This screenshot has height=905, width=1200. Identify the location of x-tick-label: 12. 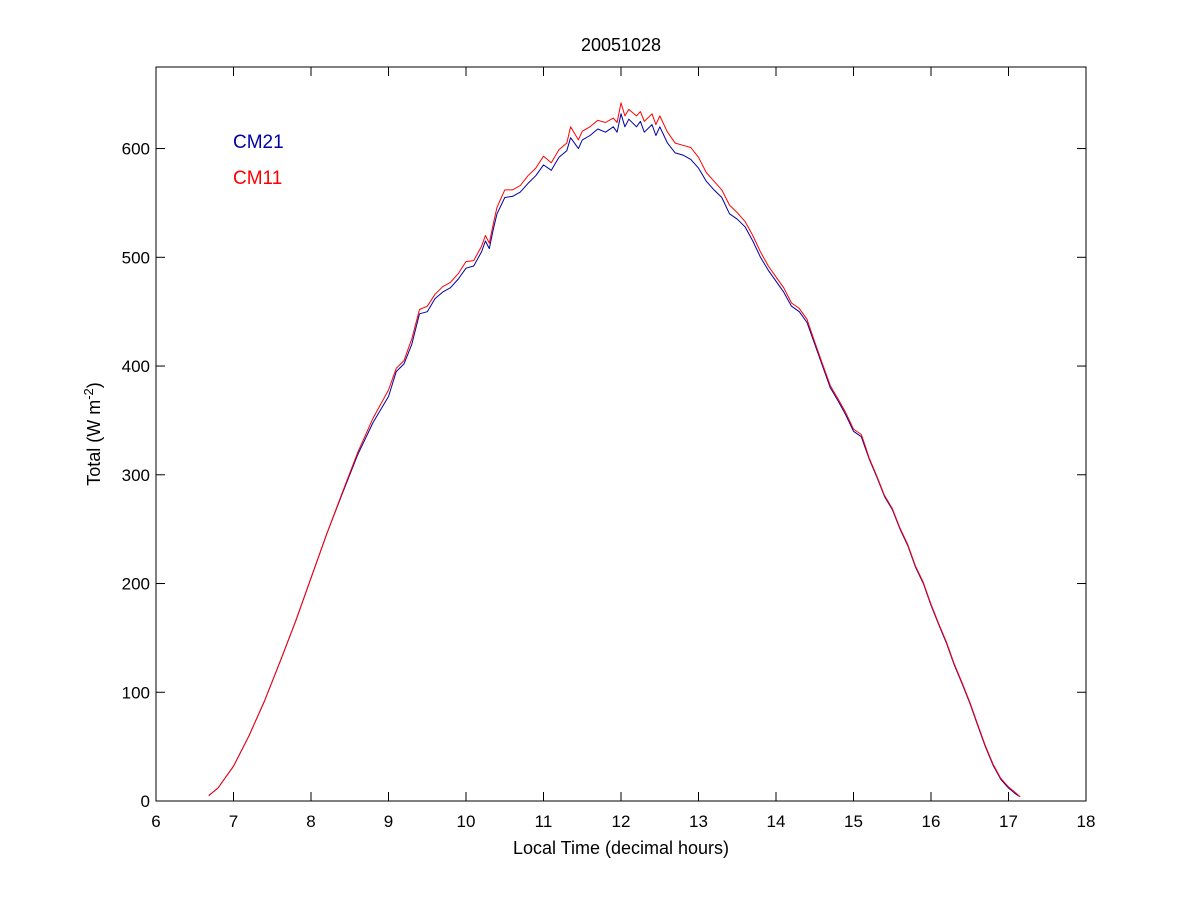
(621, 821).